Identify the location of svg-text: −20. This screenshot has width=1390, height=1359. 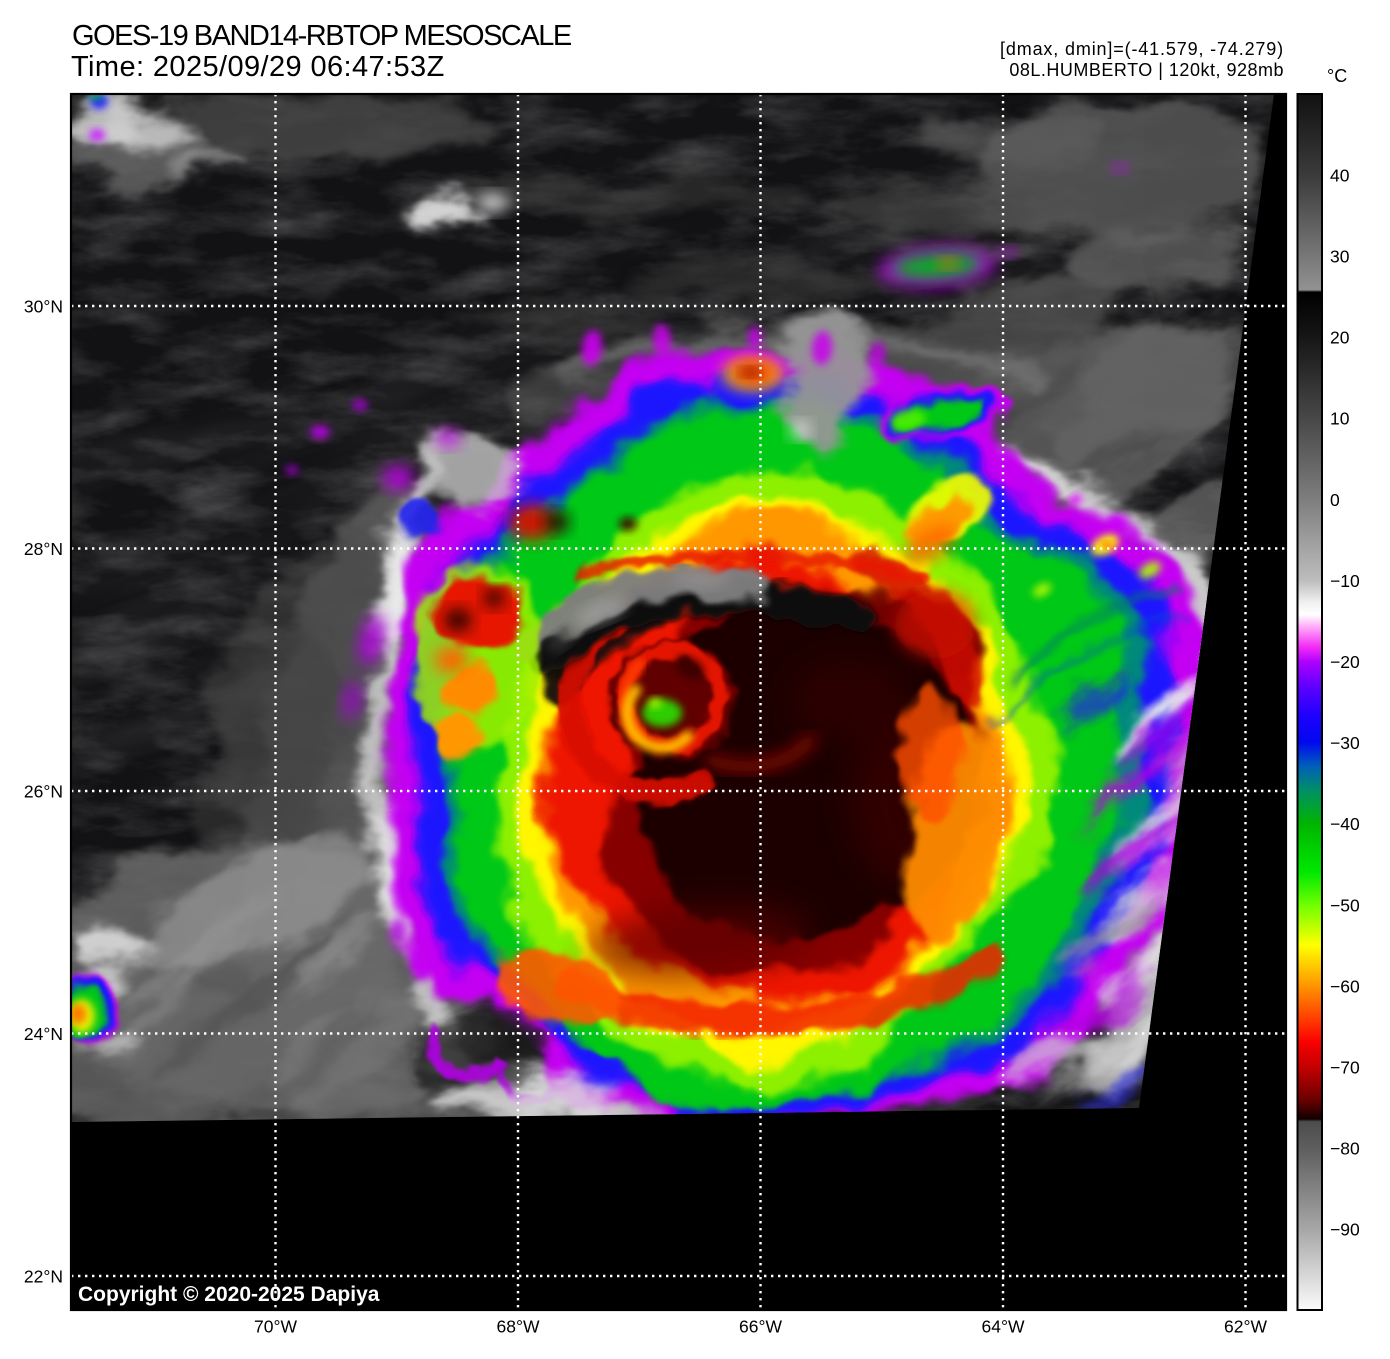
(1345, 662).